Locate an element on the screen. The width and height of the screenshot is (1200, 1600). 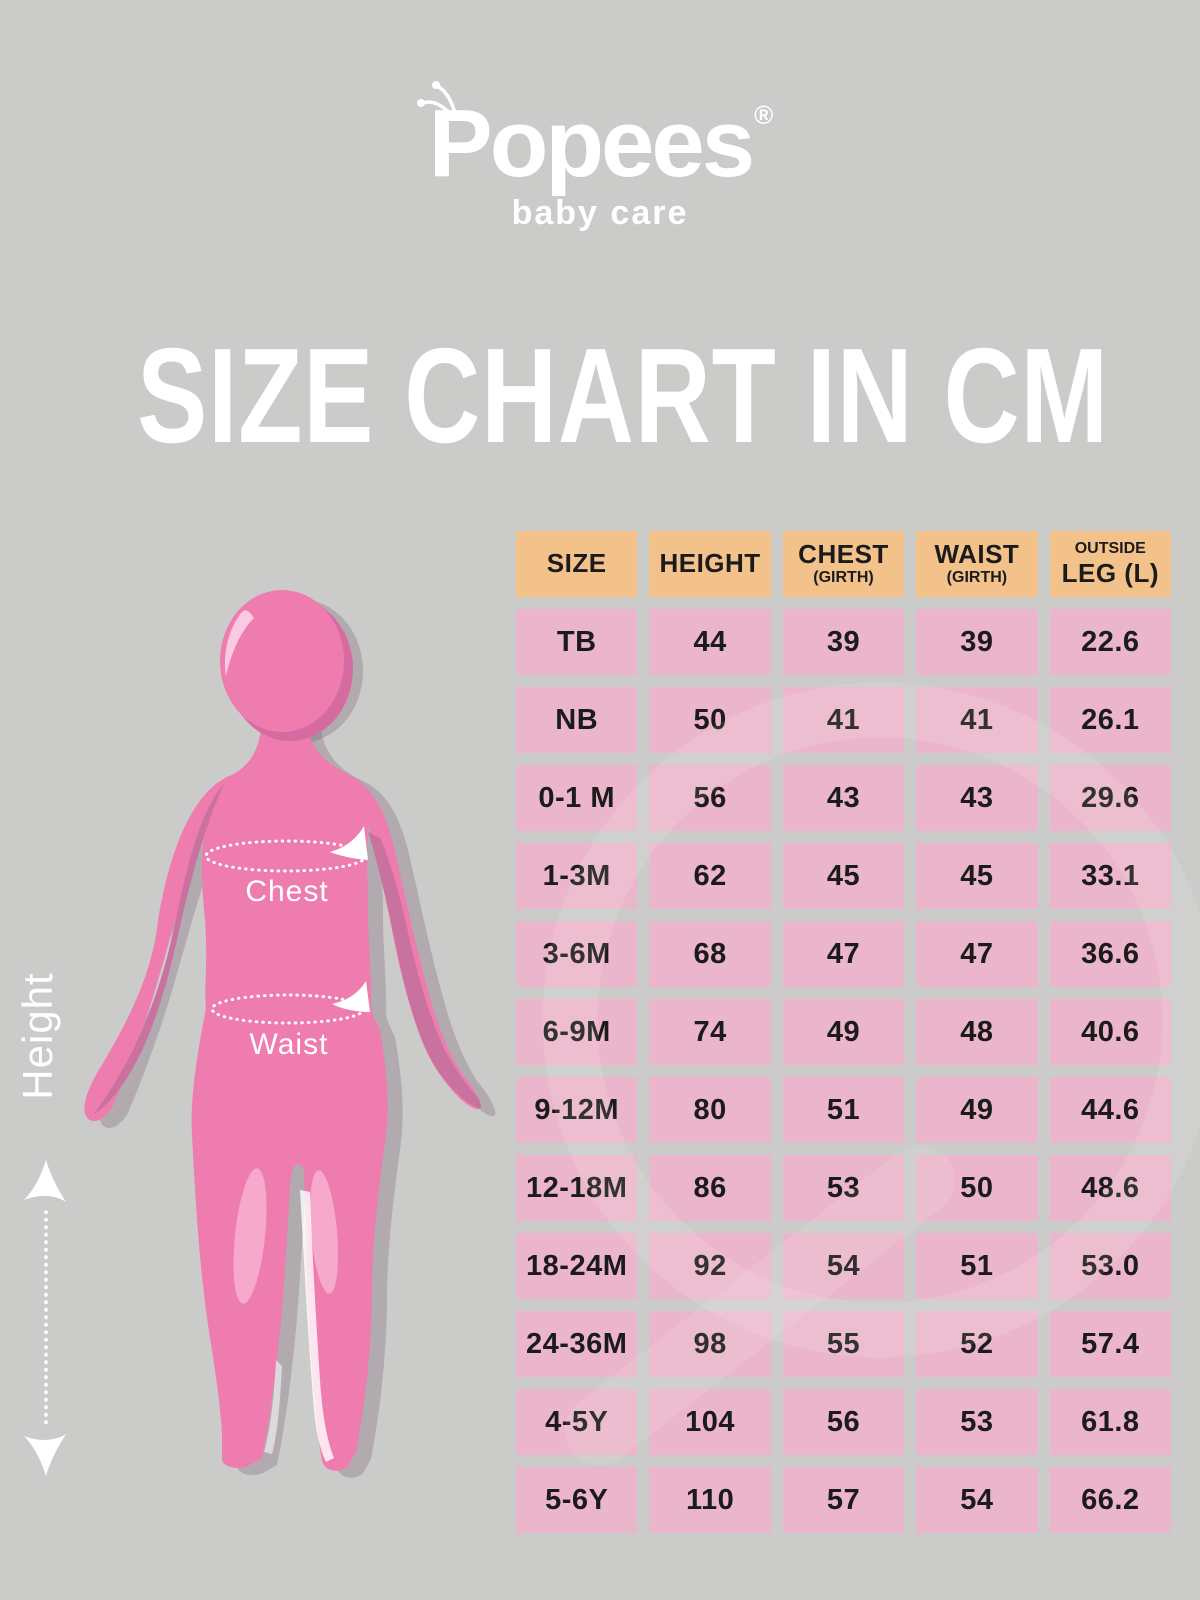
measurement-value: 22.6 is located at coordinates (1110, 642).